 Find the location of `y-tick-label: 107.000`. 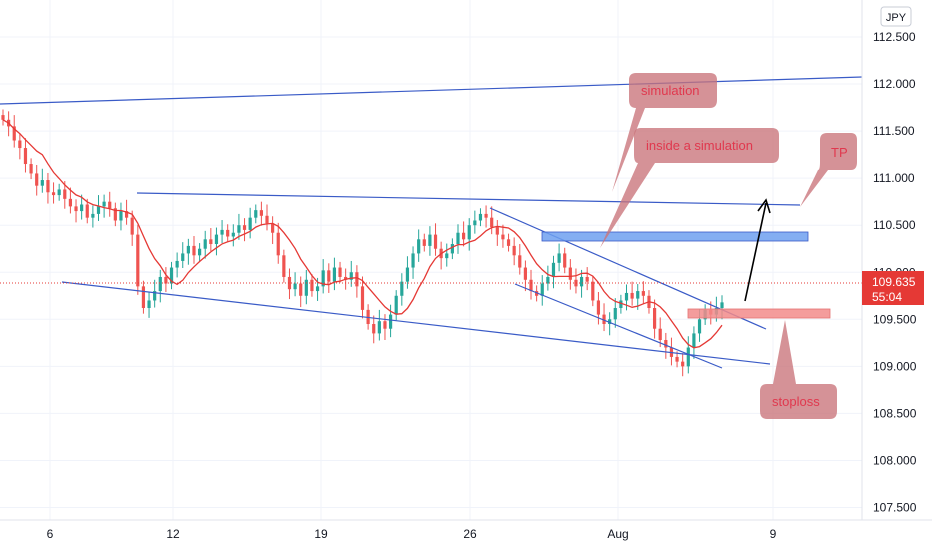

y-tick-label: 107.000 is located at coordinates (895, 549).